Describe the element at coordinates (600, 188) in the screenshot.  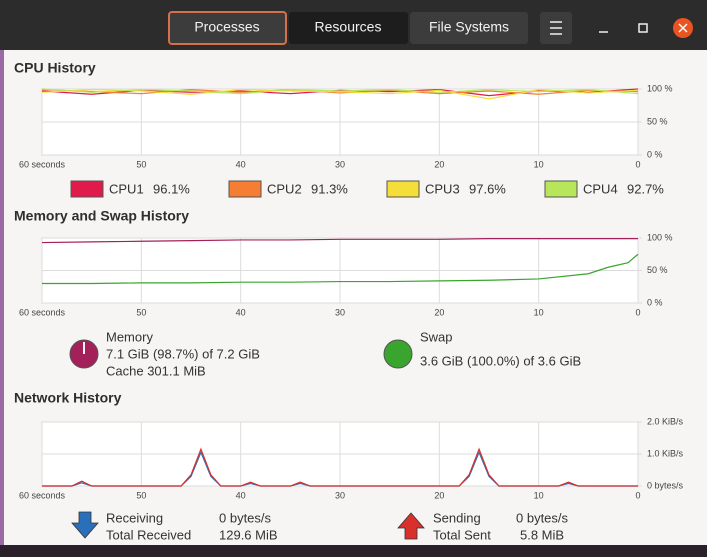
I see `legend-name: CPU4` at that location.